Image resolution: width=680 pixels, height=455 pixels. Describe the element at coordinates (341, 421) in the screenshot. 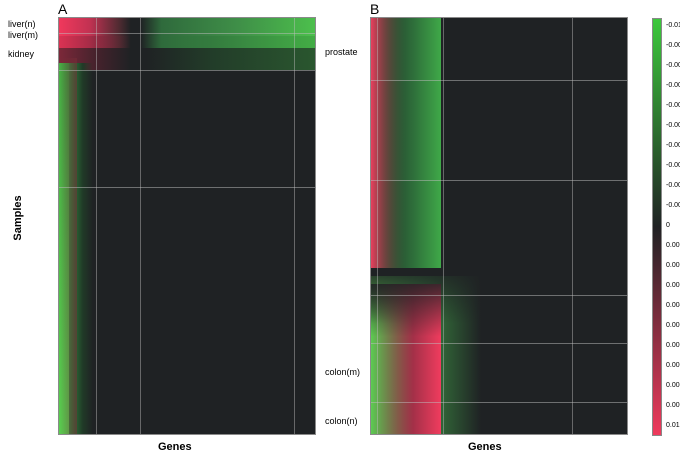

I see `row-label-colon-n: colon(n)` at that location.